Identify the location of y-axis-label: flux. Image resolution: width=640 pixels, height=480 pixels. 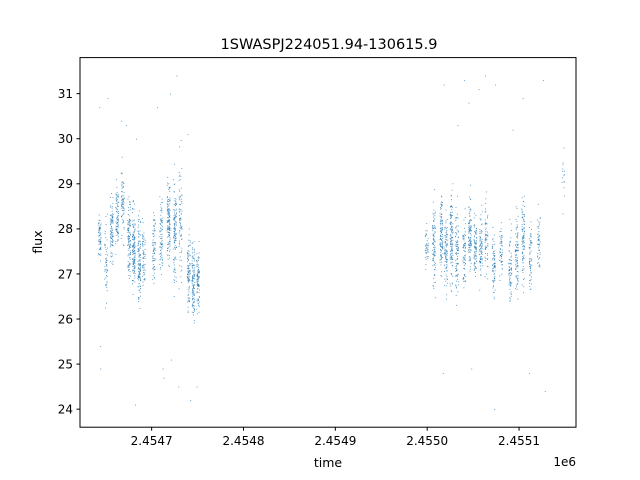
(37, 241).